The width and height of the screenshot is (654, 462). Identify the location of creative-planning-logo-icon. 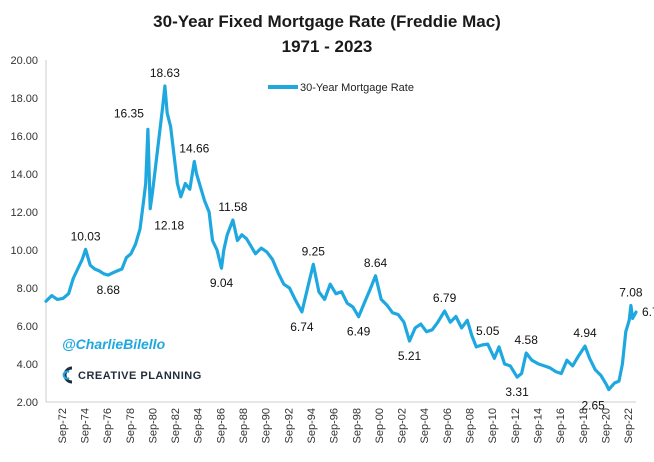
(67, 375).